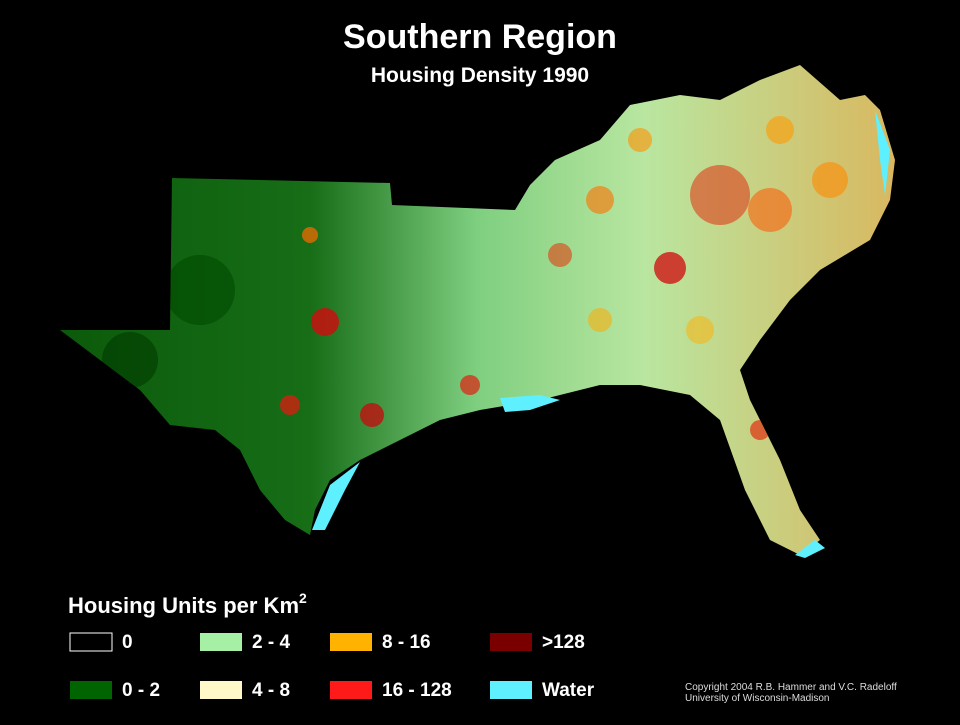 The width and height of the screenshot is (960, 725). Describe the element at coordinates (271, 690) in the screenshot. I see `legend-label: 4 - 8` at that location.